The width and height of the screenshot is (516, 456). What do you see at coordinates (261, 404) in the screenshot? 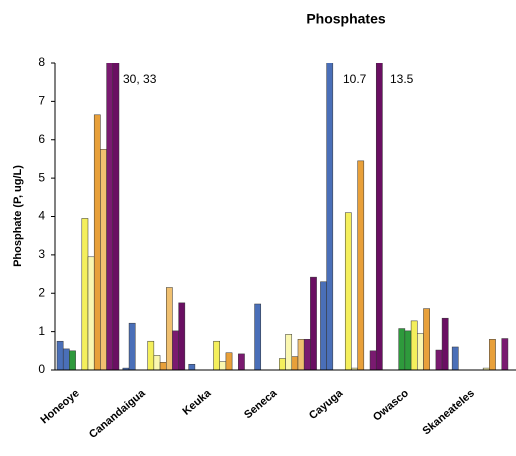
I see `x-tick-label: Seneca` at bounding box center [261, 404].